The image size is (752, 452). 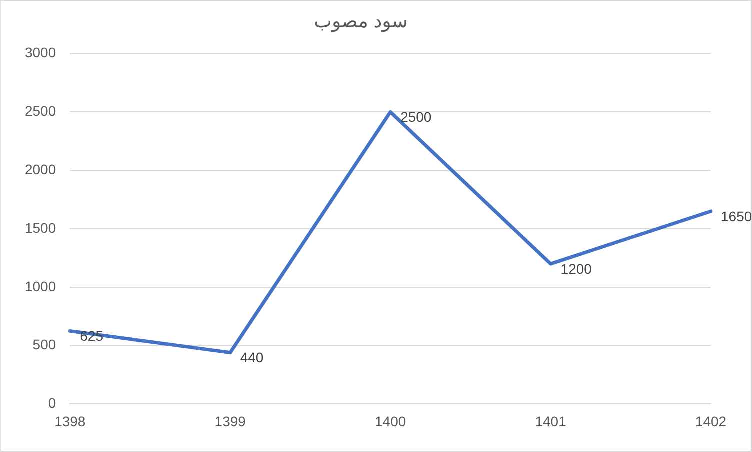 What do you see at coordinates (361, 22) in the screenshot?
I see `chart-title: سود مصوب` at bounding box center [361, 22].